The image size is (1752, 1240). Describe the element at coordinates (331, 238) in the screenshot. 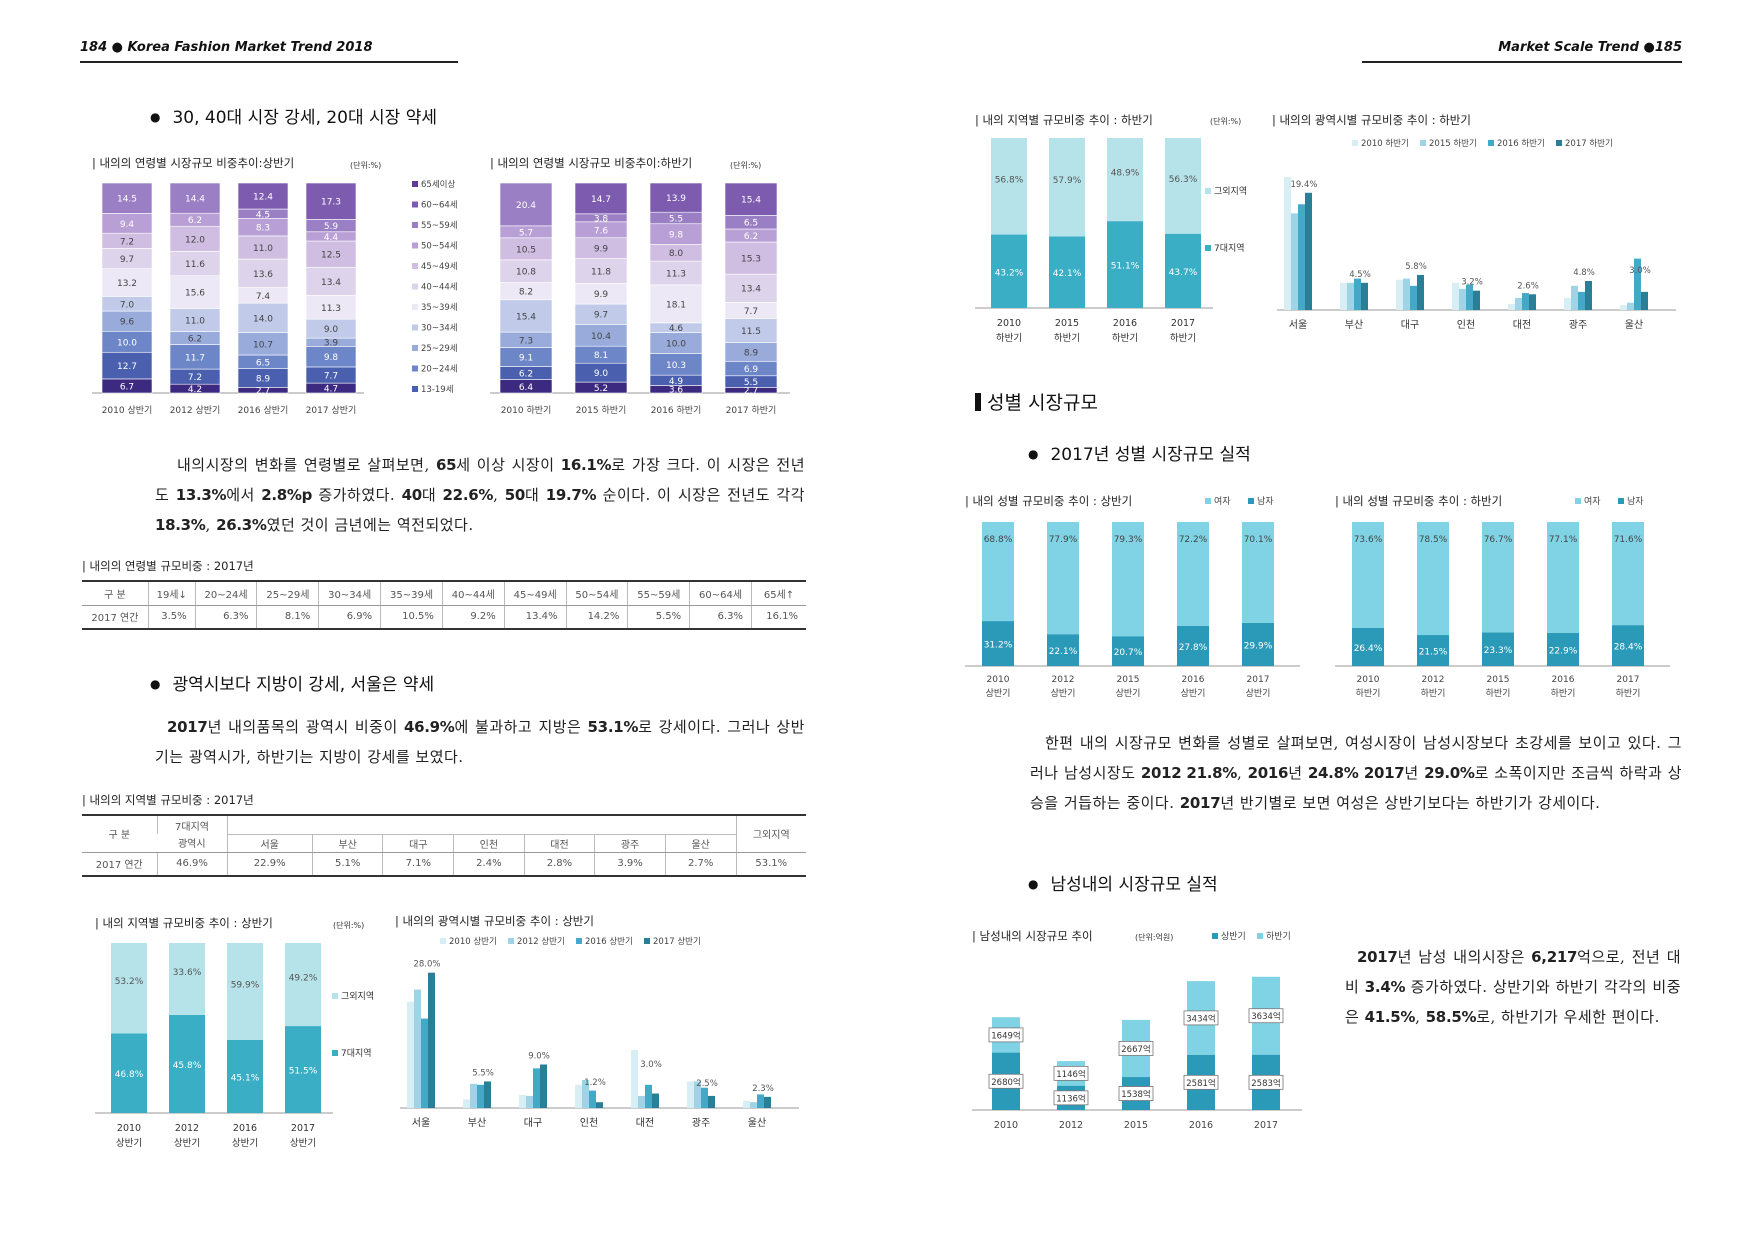

I see `segment-label: 4.4` at that location.